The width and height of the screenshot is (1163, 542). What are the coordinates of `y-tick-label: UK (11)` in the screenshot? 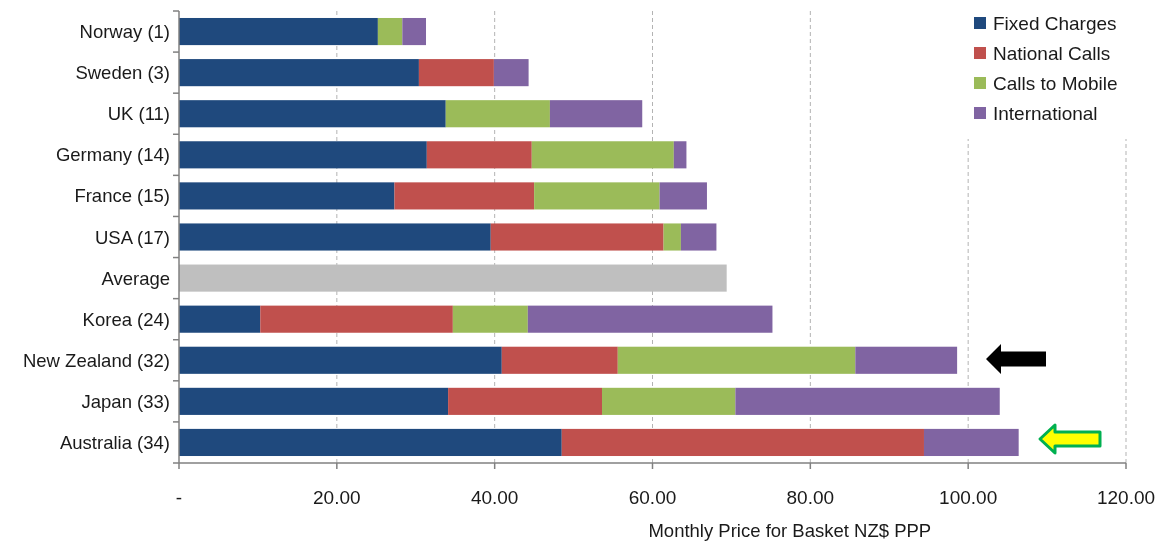 It's located at (138, 114).